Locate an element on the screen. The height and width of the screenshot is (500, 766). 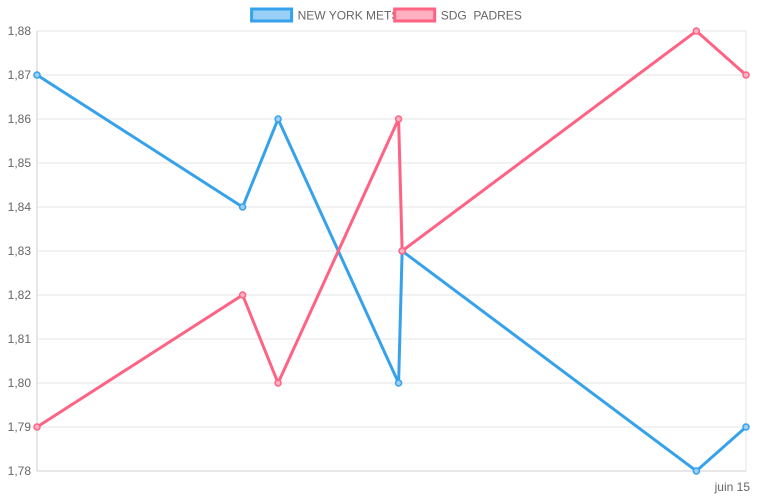
legend-label: SDG PADRES is located at coordinates (481, 16).